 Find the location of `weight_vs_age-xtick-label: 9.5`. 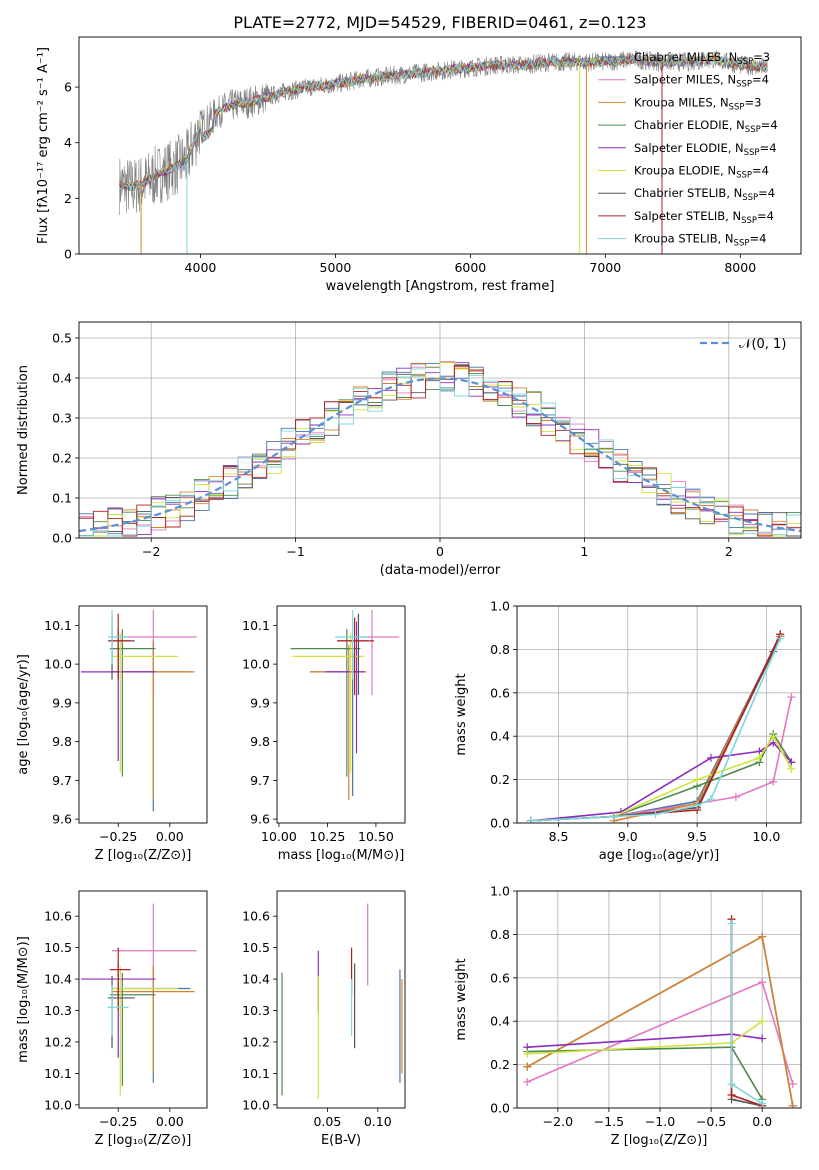

weight_vs_age-xtick-label: 9.5 is located at coordinates (697, 836).